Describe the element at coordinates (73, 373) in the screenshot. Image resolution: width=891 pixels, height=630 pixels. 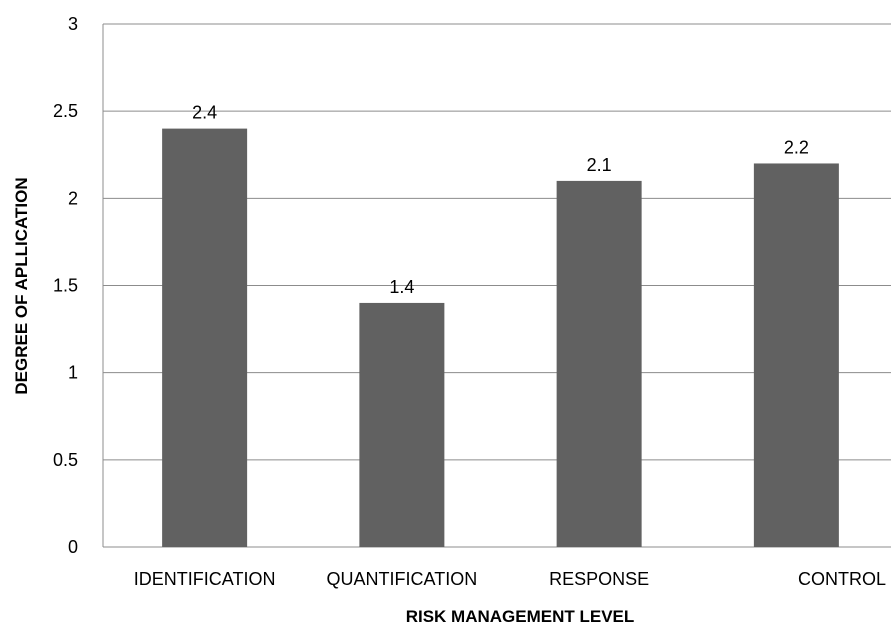
I see `y-tick-label: 1` at that location.